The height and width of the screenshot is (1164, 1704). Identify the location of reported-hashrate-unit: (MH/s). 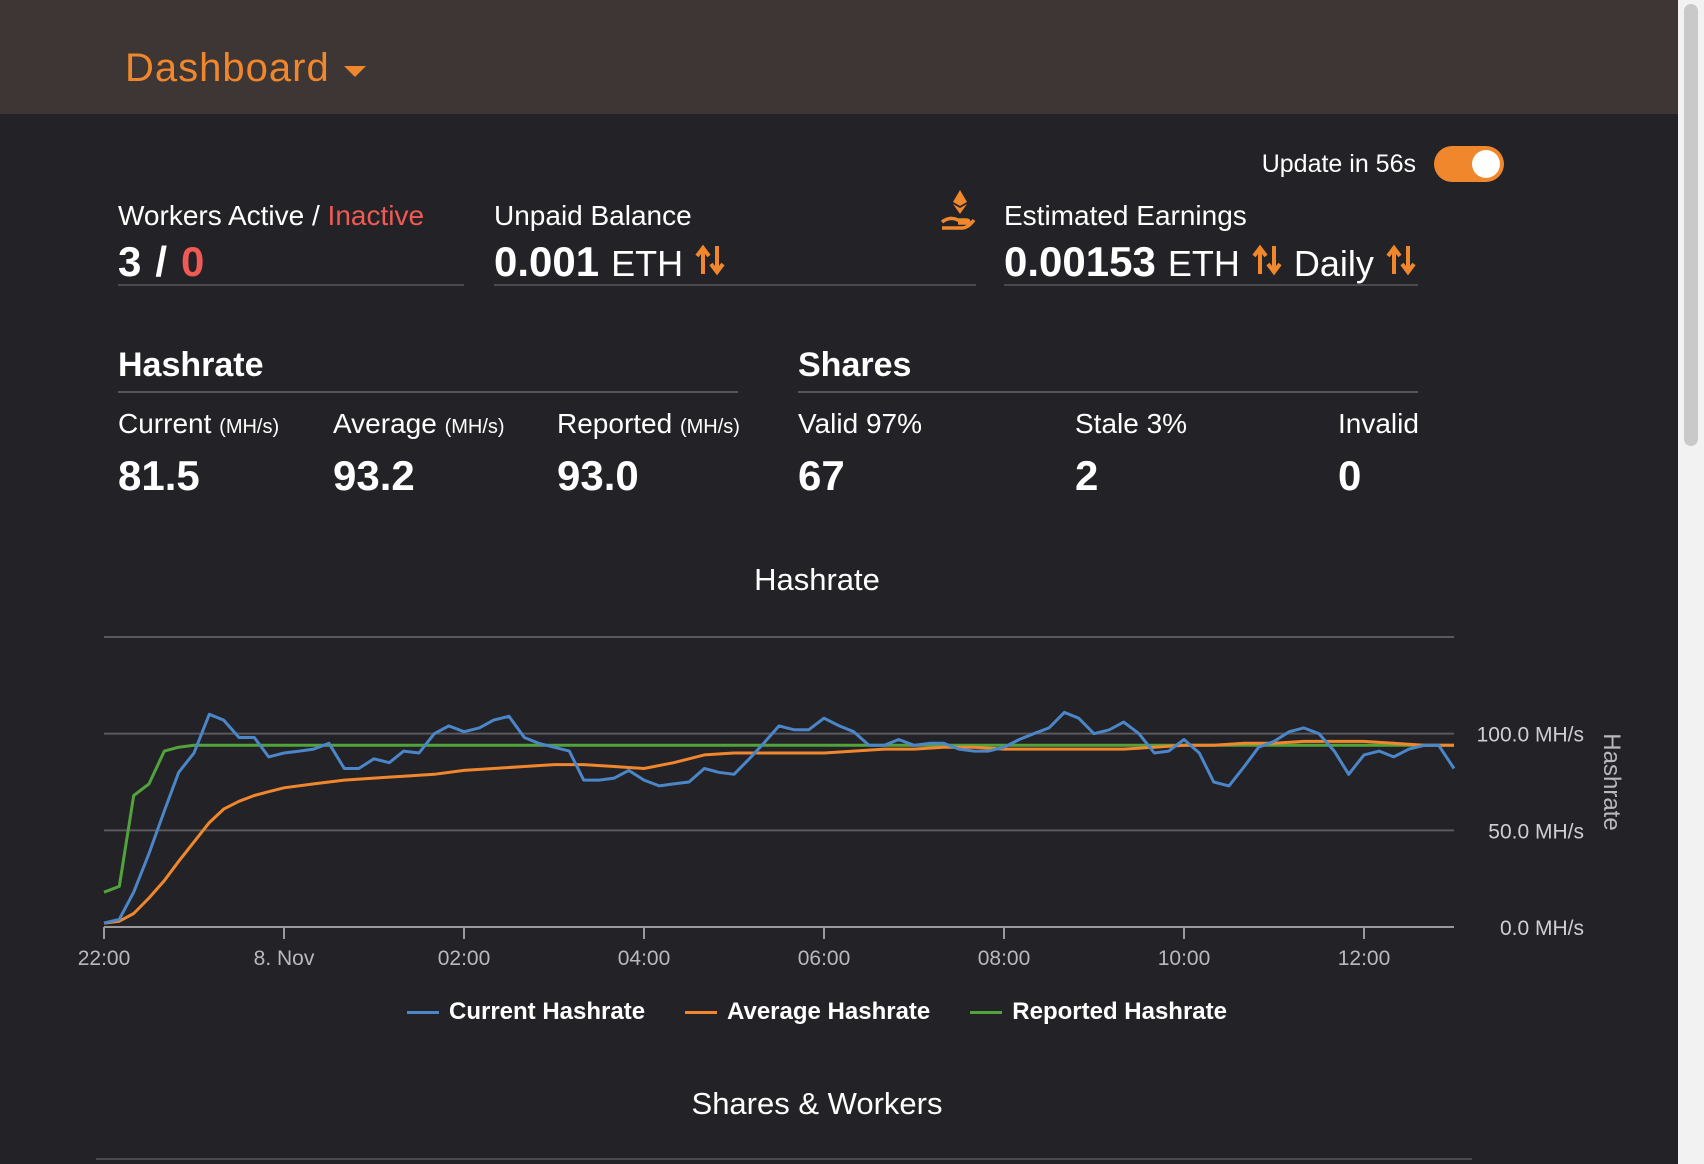
(709, 427).